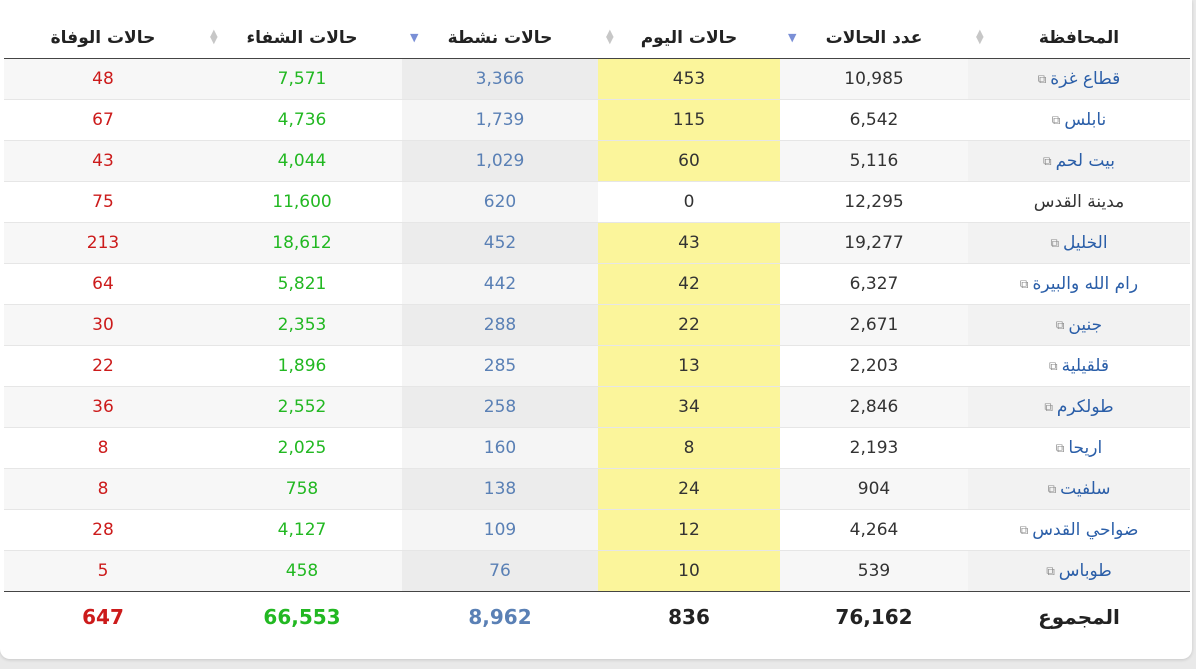 This screenshot has height=669, width=1196. I want to click on recovered-cases-cell: 2,353, so click(302, 325).